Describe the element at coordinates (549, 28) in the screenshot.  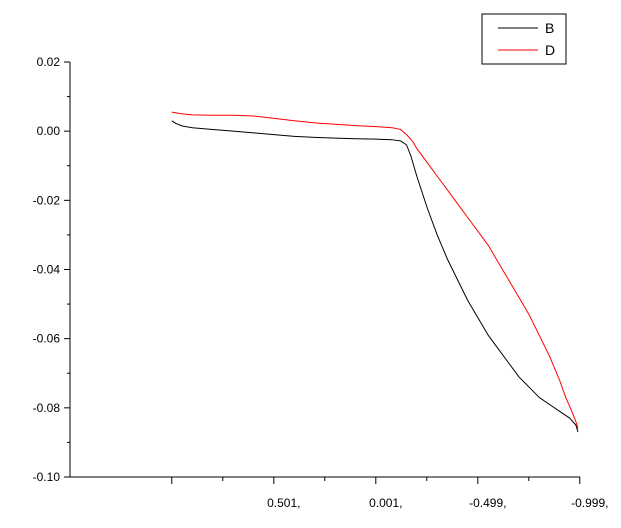
I see `legend-label-b: B` at that location.